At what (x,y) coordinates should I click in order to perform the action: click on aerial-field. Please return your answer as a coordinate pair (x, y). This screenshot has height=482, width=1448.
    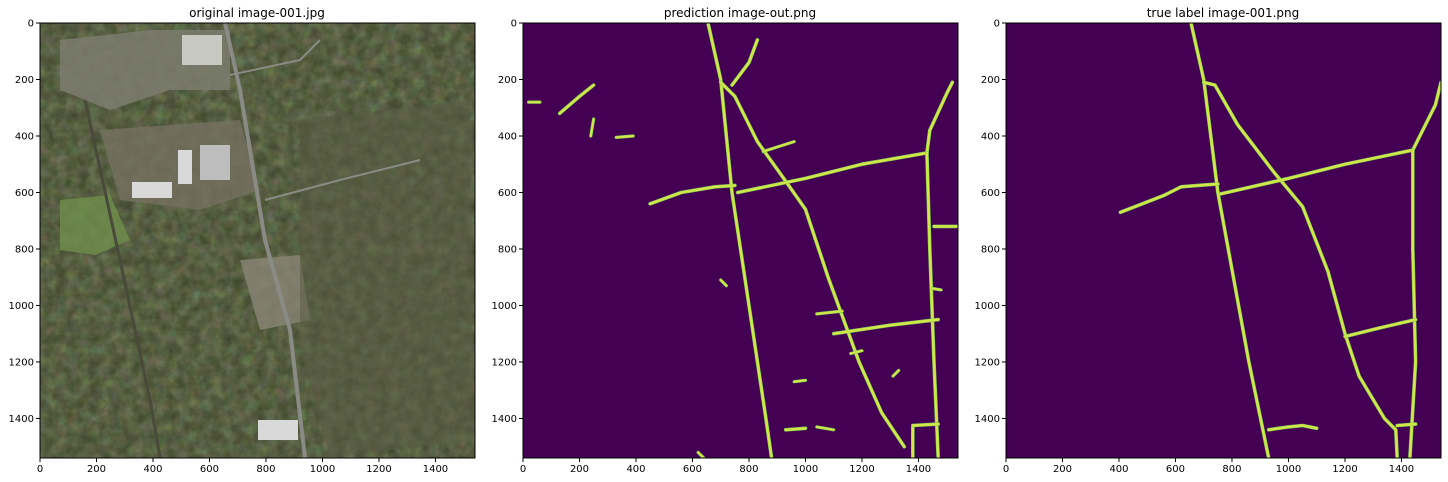
    Looking at the image, I should click on (95, 225).